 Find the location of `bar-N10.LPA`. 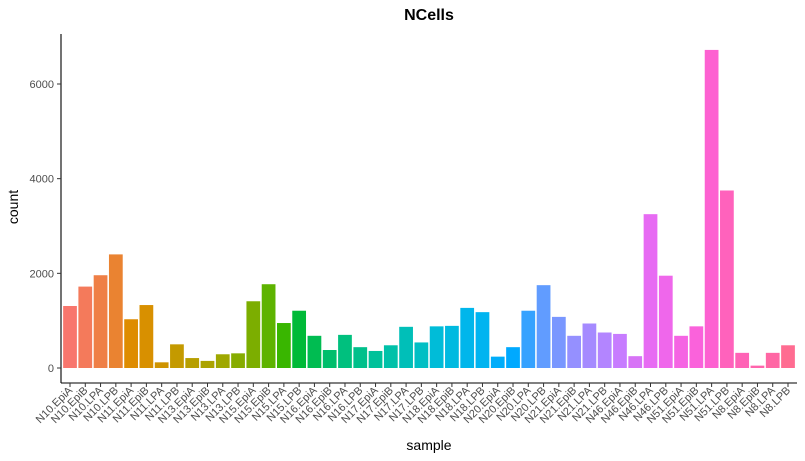

bar-N10.LPA is located at coordinates (100, 321).